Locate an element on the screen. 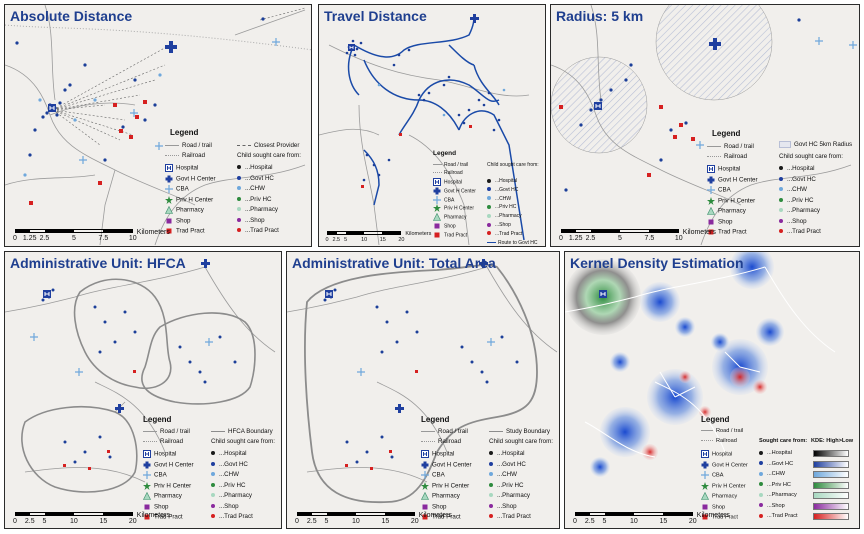 This screenshot has height=534, width=864. legend-sought-label: ...Govt HC is located at coordinates (233, 464).